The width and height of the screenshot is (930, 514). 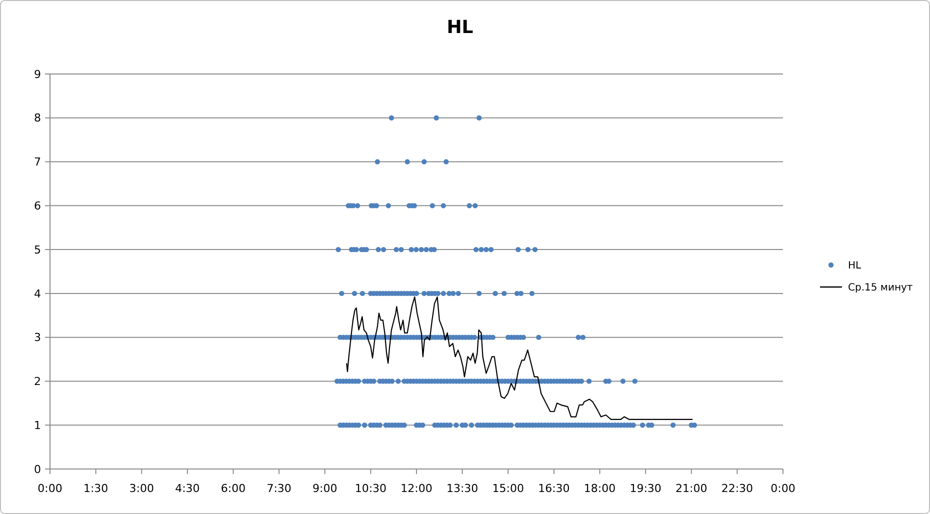 What do you see at coordinates (554, 488) in the screenshot?
I see `x-tick-label: 16:30` at bounding box center [554, 488].